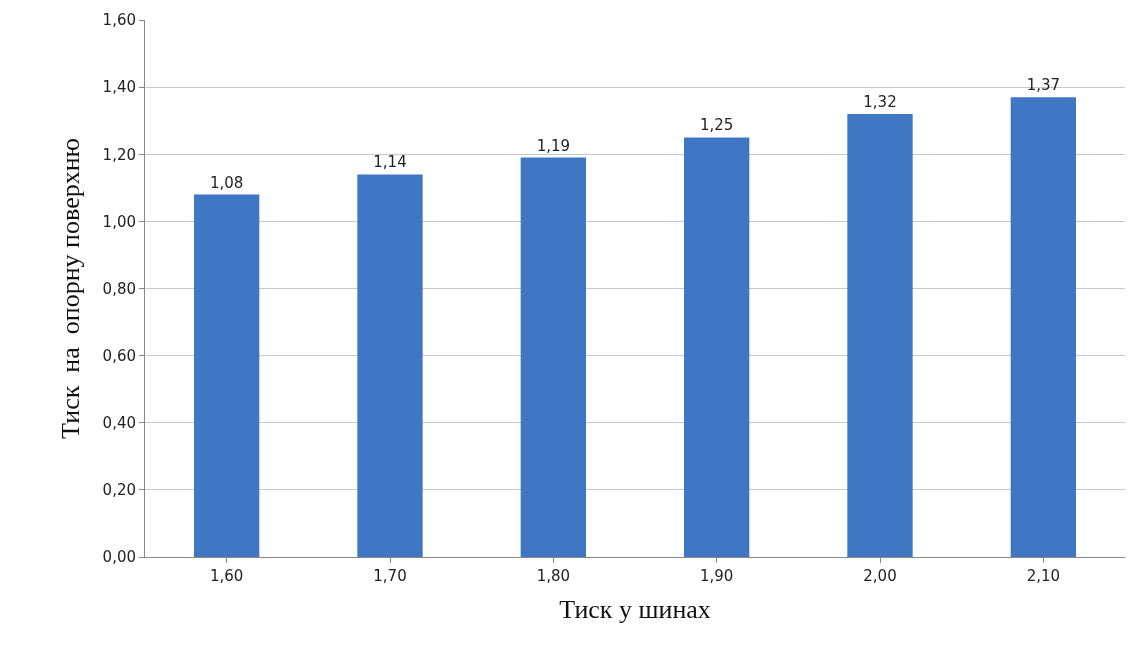 This screenshot has width=1135, height=657. What do you see at coordinates (119, 20) in the screenshot?
I see `y-tick-label: 1,60` at bounding box center [119, 20].